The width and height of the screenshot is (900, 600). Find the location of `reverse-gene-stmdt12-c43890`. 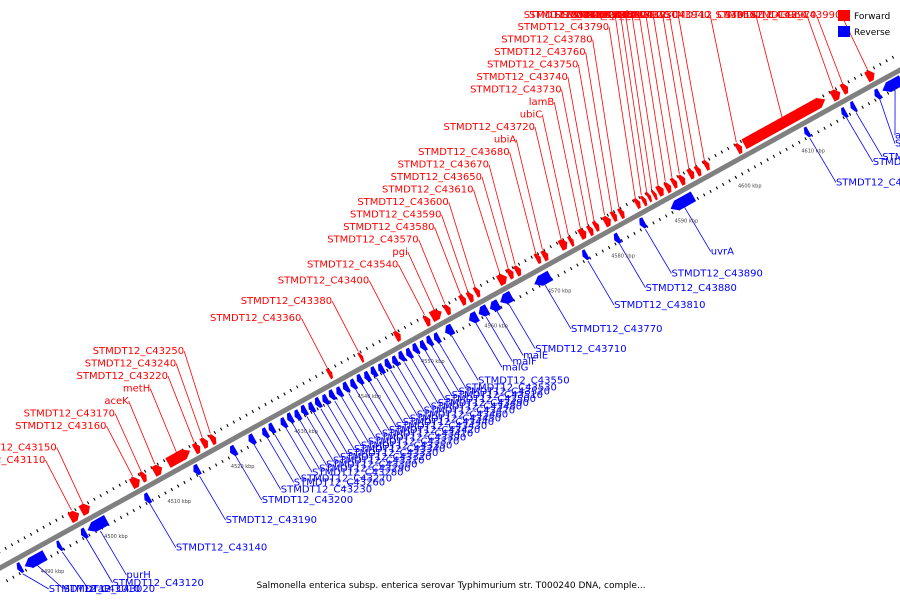

reverse-gene-stmdt12-c43890 is located at coordinates (643, 223).